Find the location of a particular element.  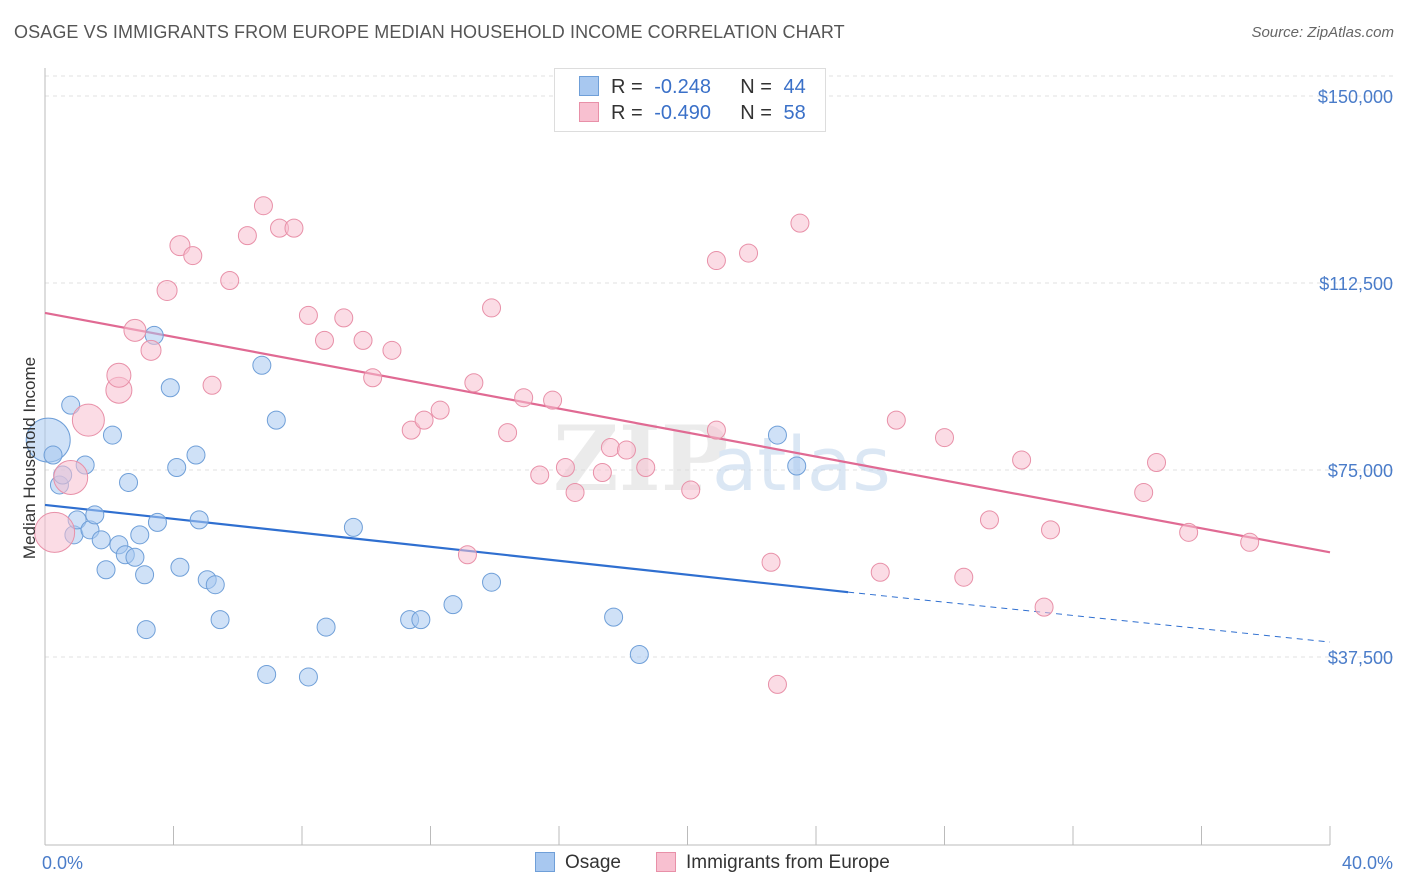

bottom-legend-label-europe: Immigrants from Europe is located at coordinates (788, 862).